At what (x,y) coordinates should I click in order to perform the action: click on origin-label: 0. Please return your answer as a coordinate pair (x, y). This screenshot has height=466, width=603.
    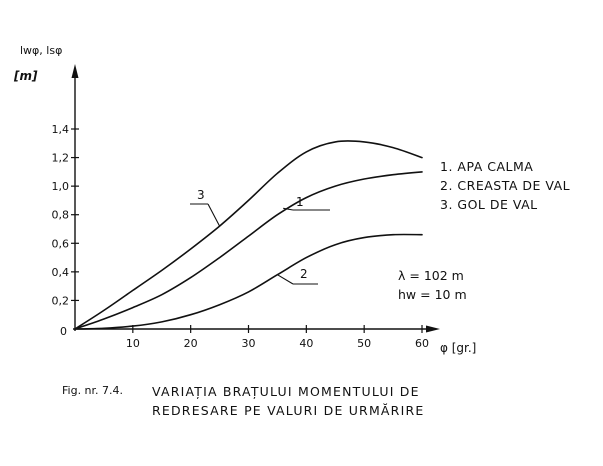
    Looking at the image, I should click on (63, 331).